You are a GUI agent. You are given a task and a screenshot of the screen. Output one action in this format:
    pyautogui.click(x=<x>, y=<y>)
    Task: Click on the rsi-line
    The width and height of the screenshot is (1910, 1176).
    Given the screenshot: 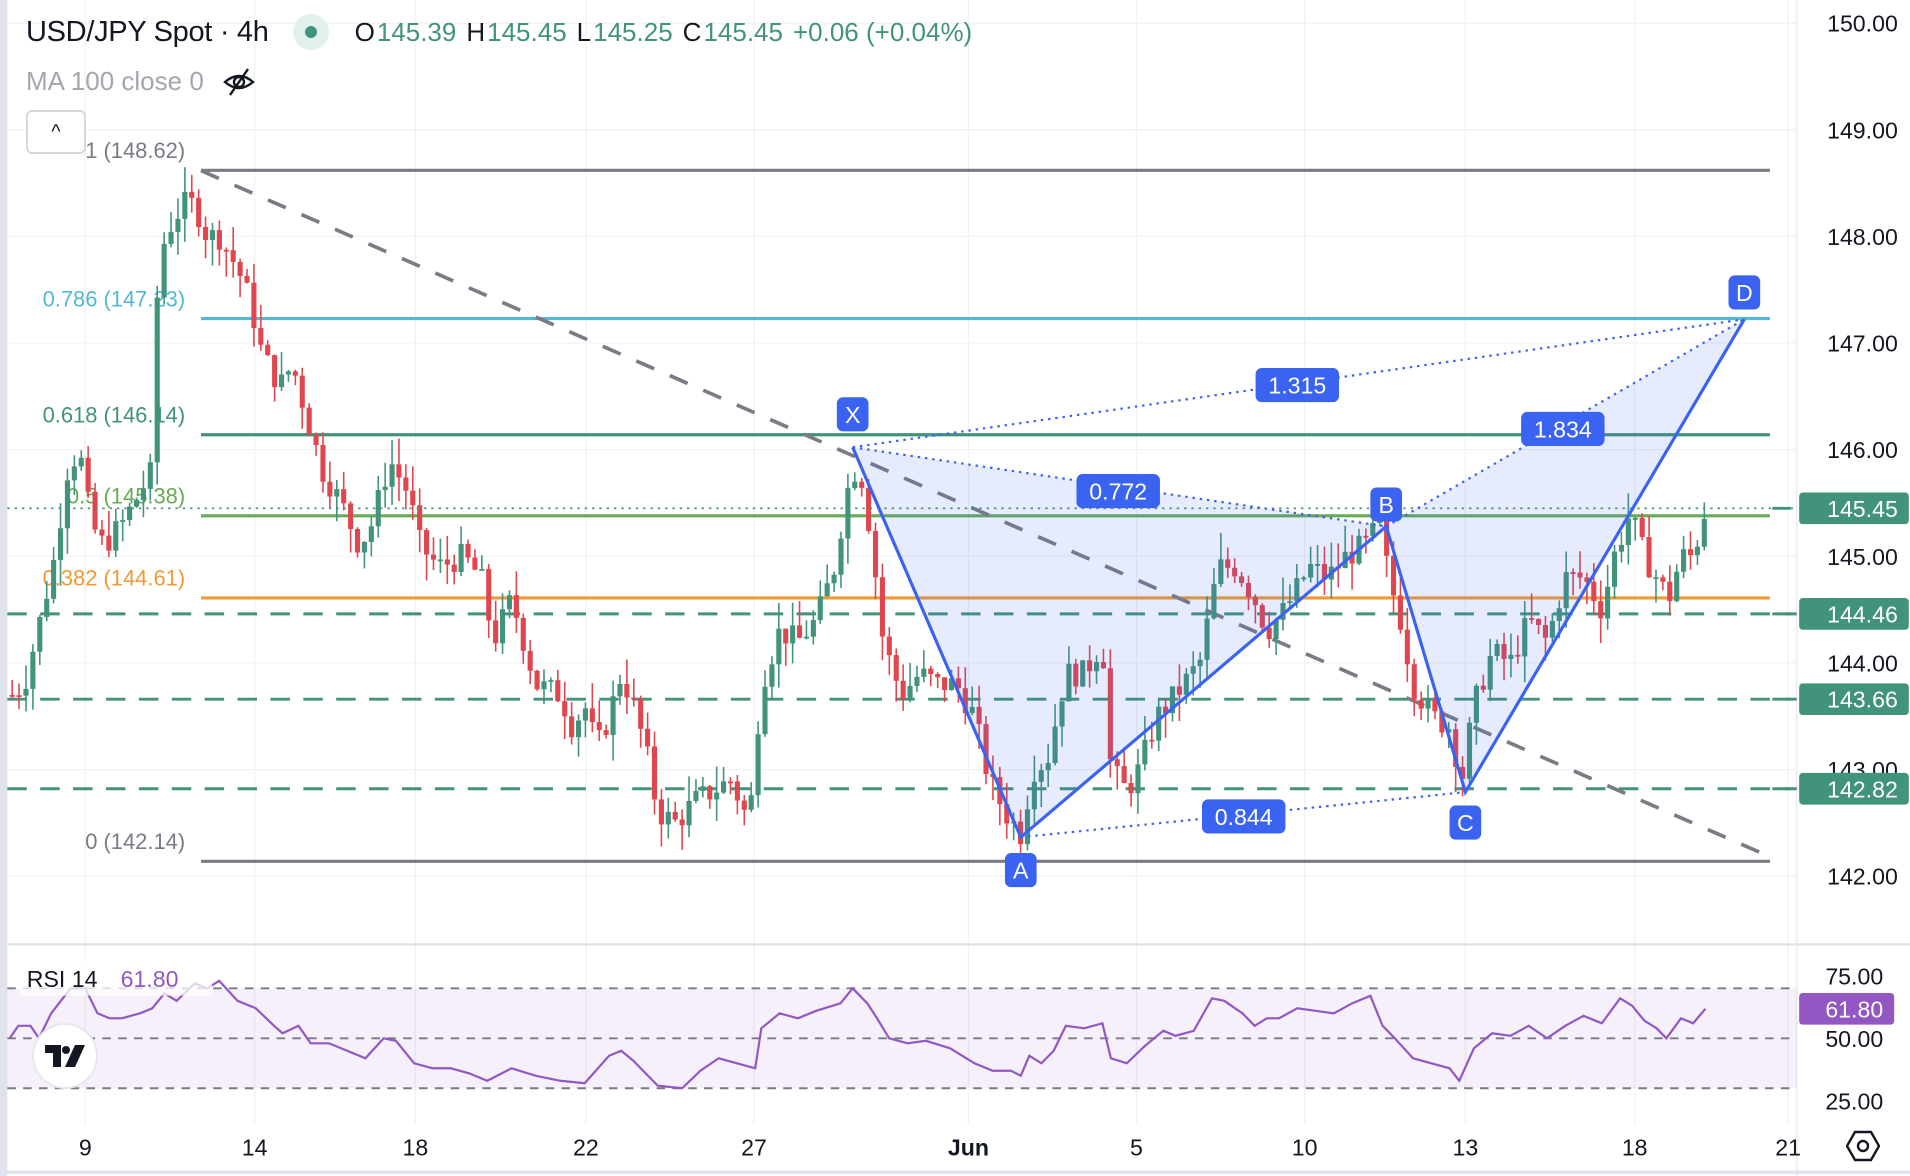 What is the action you would take?
    pyautogui.click(x=857, y=1034)
    